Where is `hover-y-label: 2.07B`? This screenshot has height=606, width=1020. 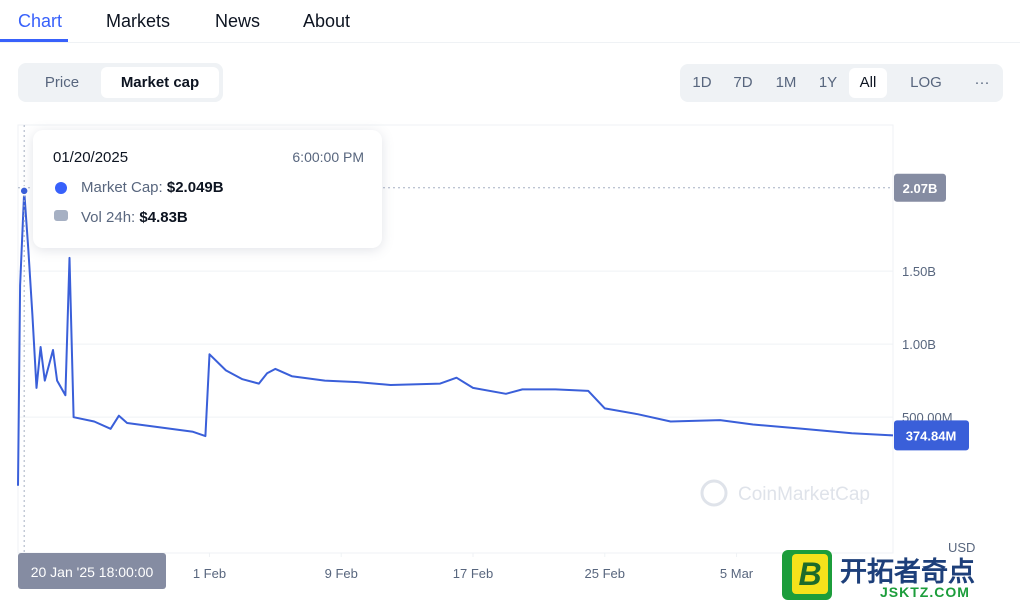
hover-y-label: 2.07B is located at coordinates (920, 188).